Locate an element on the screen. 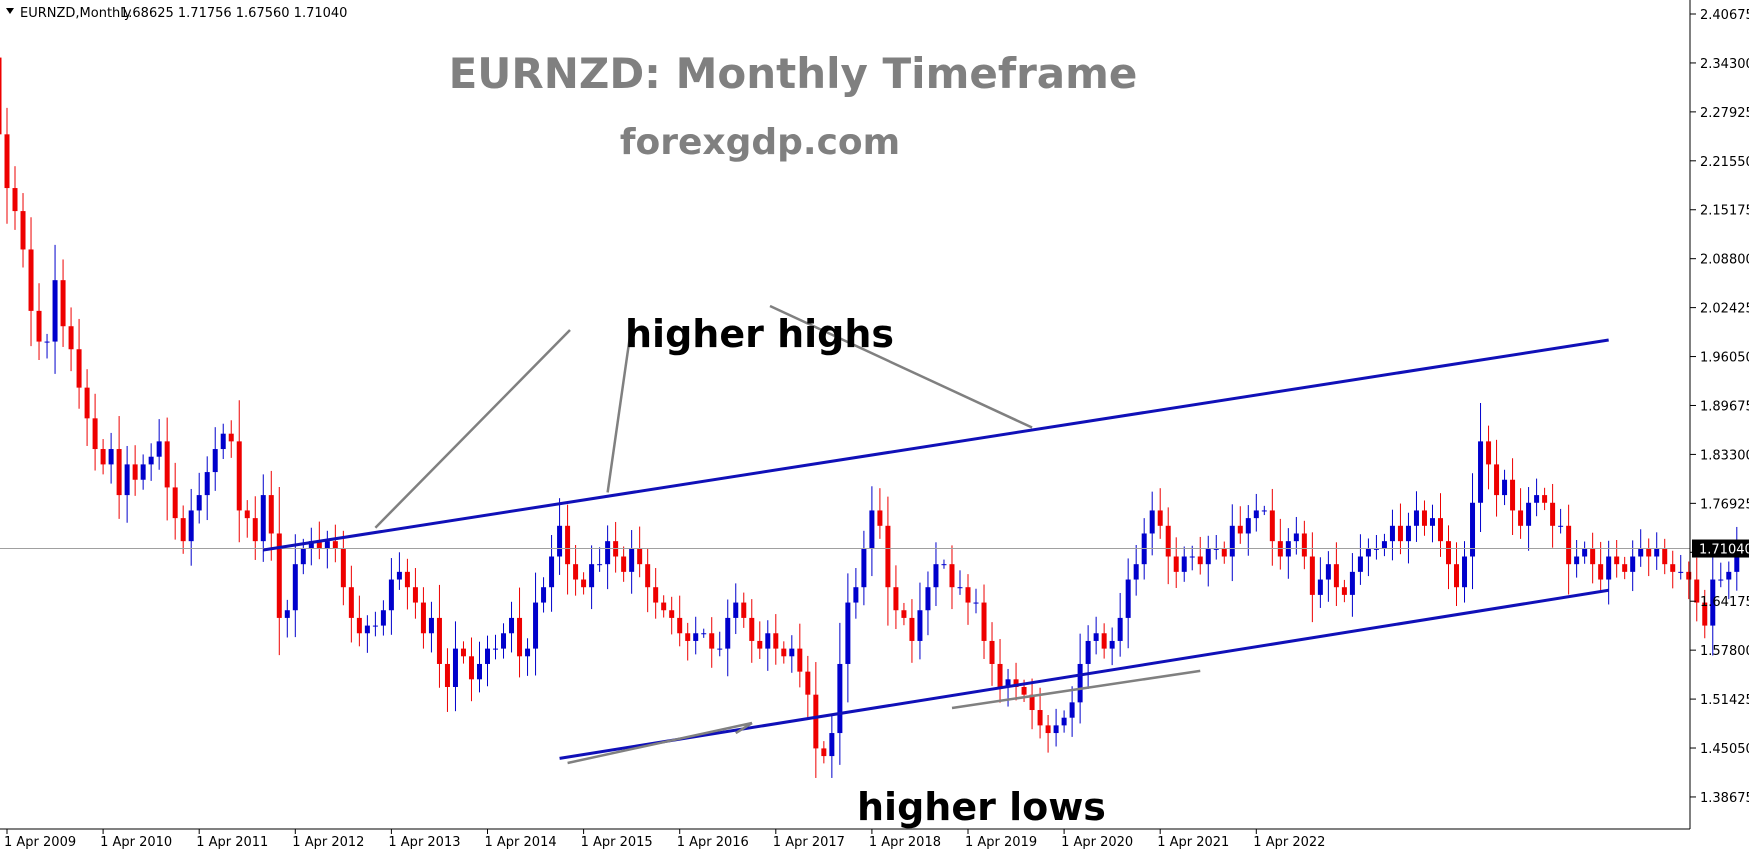  price-tick-label: 2.08800 is located at coordinates (1724, 260).